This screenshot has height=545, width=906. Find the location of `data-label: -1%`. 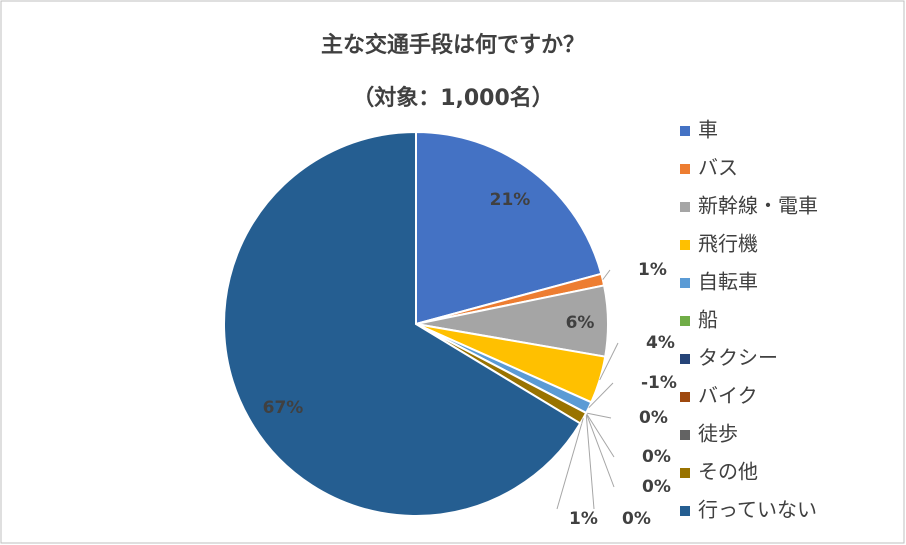

data-label: -1% is located at coordinates (659, 383).